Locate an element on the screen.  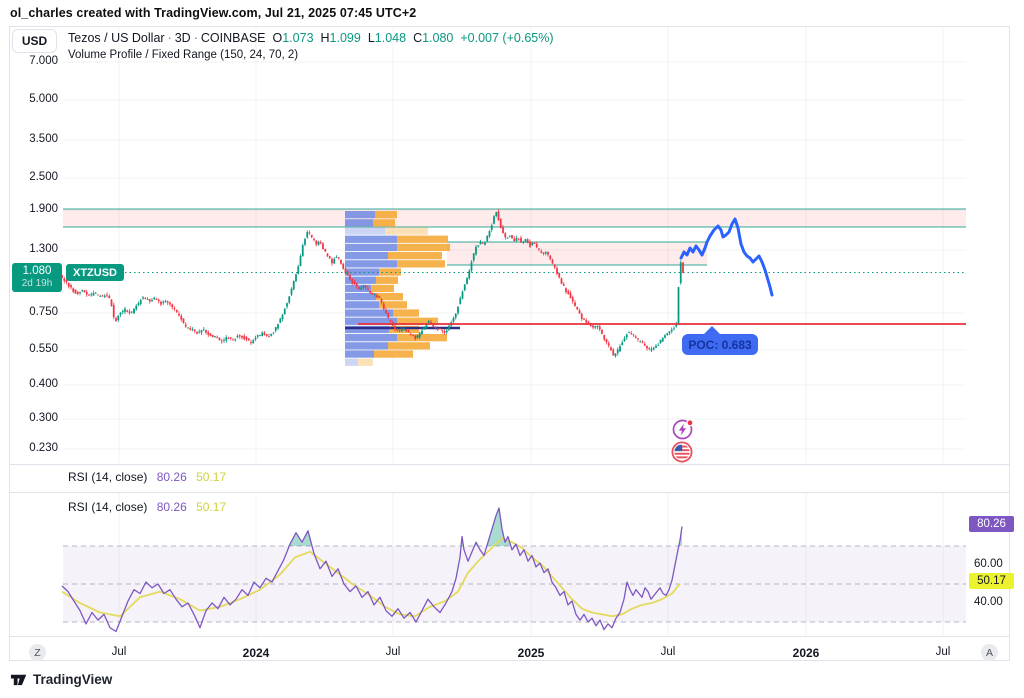
high-value: 1.099 is located at coordinates (345, 38).